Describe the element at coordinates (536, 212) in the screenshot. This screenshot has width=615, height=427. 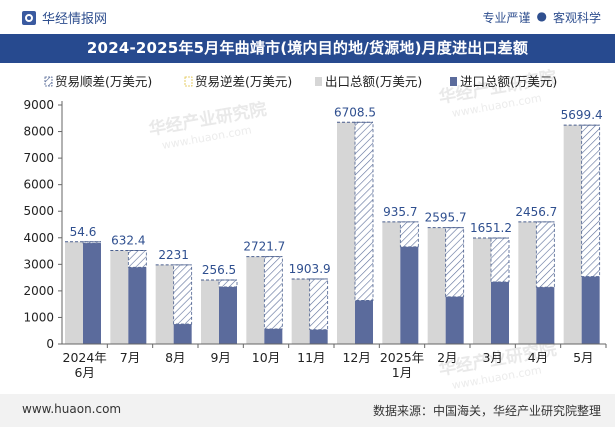
I see `balance-data-label: 2456.7` at that location.